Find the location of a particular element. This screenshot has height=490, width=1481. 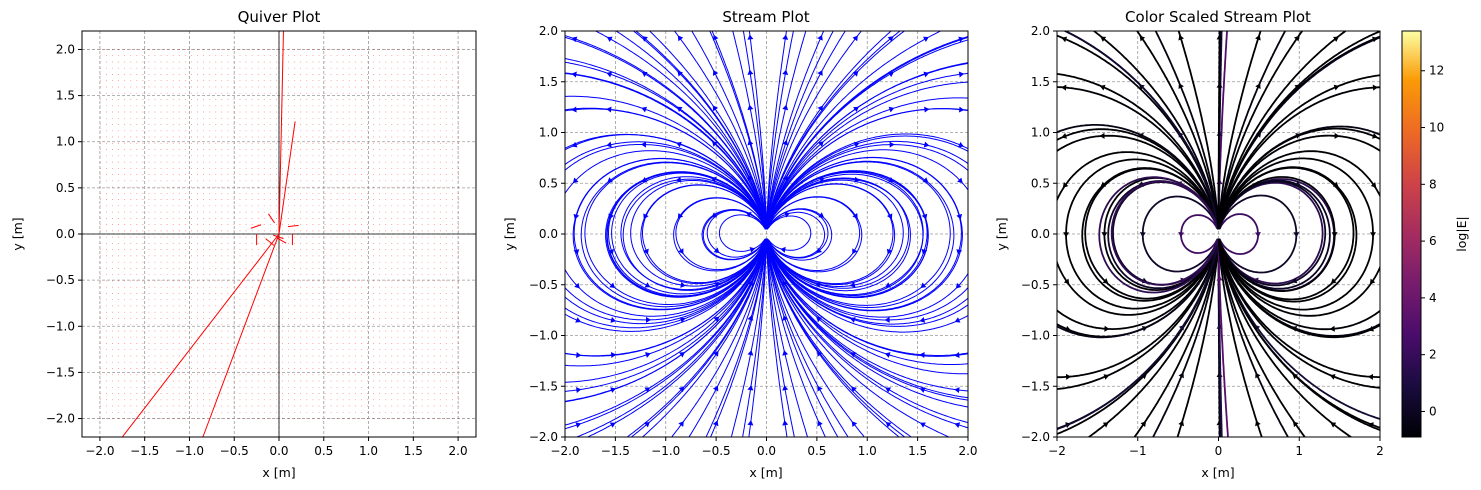

quiver-title: Quiver Plot is located at coordinates (279, 17).